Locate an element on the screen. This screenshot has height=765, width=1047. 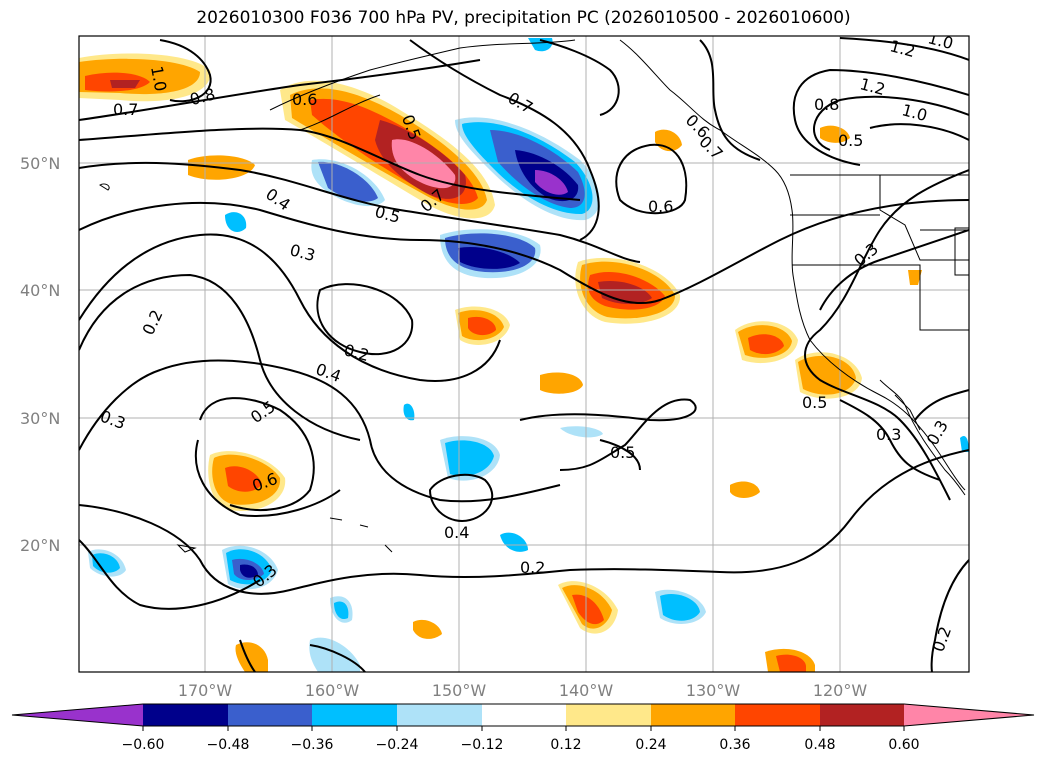
colorbar-tick-label: 0.24 is located at coordinates (650, 745).